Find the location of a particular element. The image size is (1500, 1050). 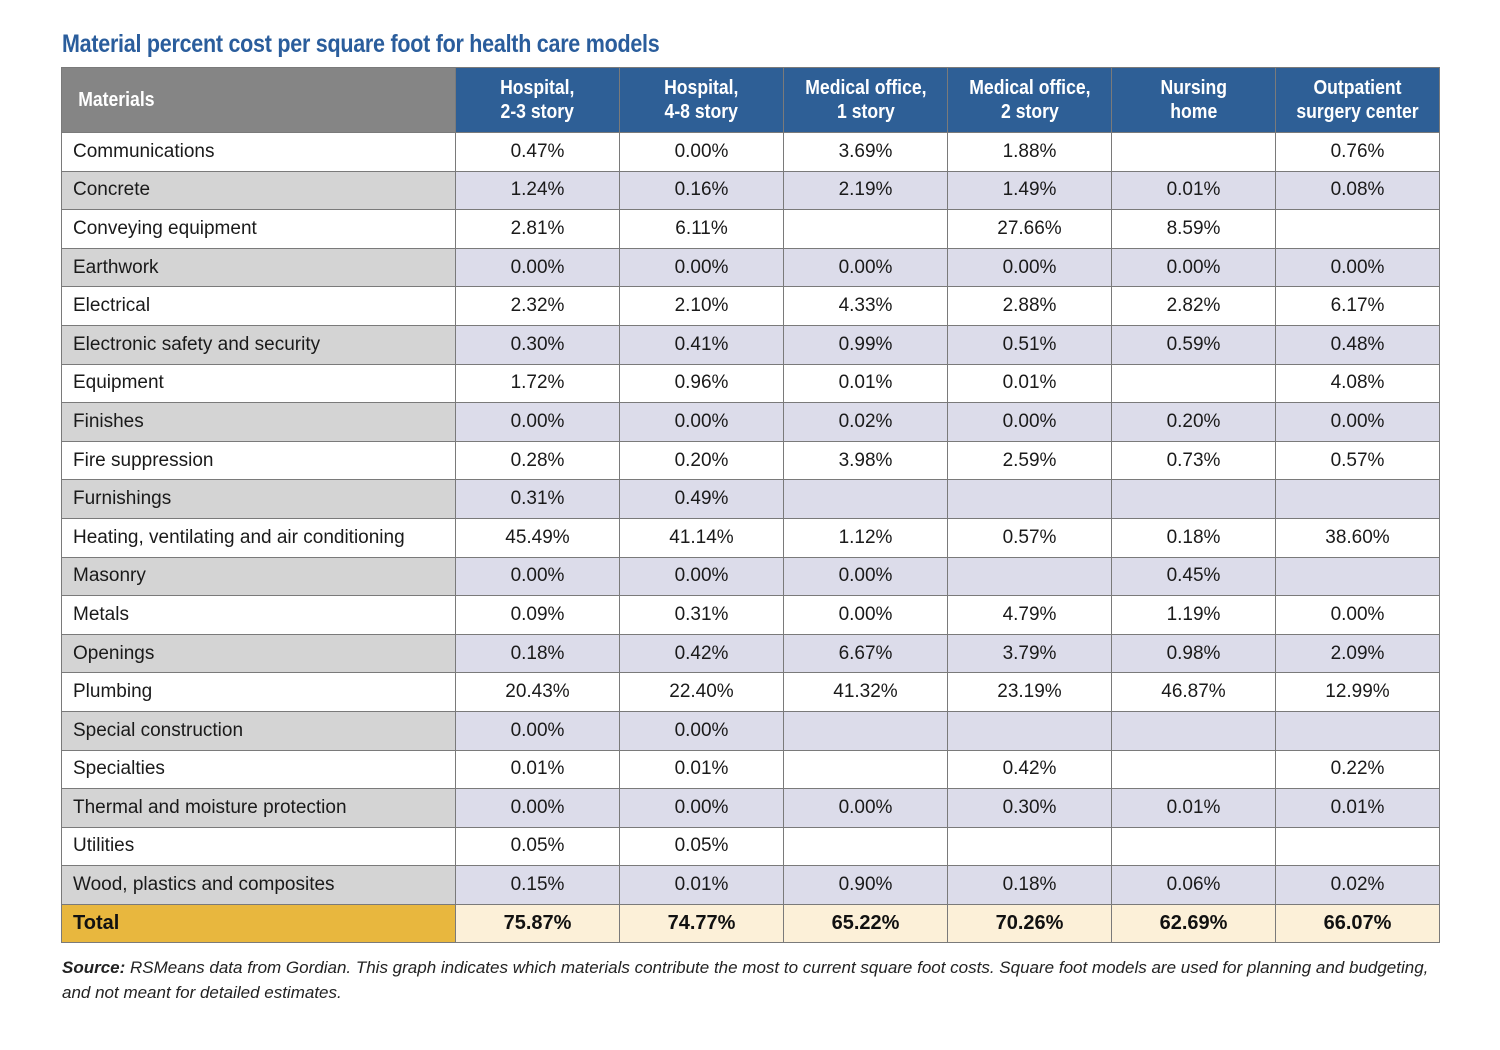

source-label: Source: is located at coordinates (94, 967).